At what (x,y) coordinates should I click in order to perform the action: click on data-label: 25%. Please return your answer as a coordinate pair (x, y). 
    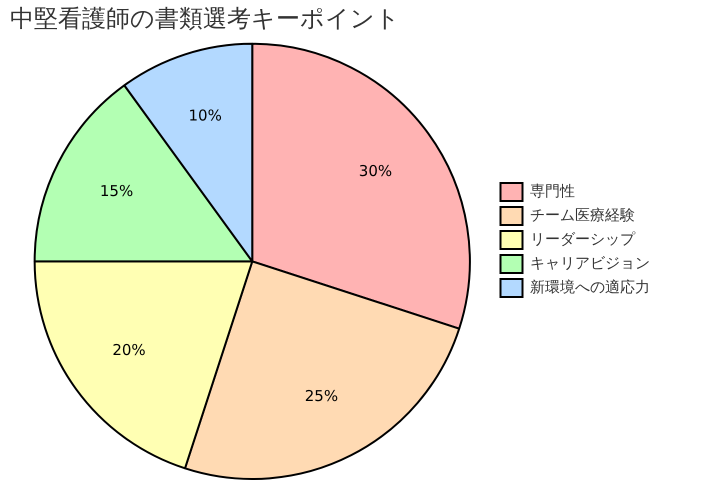
    Looking at the image, I should click on (321, 396).